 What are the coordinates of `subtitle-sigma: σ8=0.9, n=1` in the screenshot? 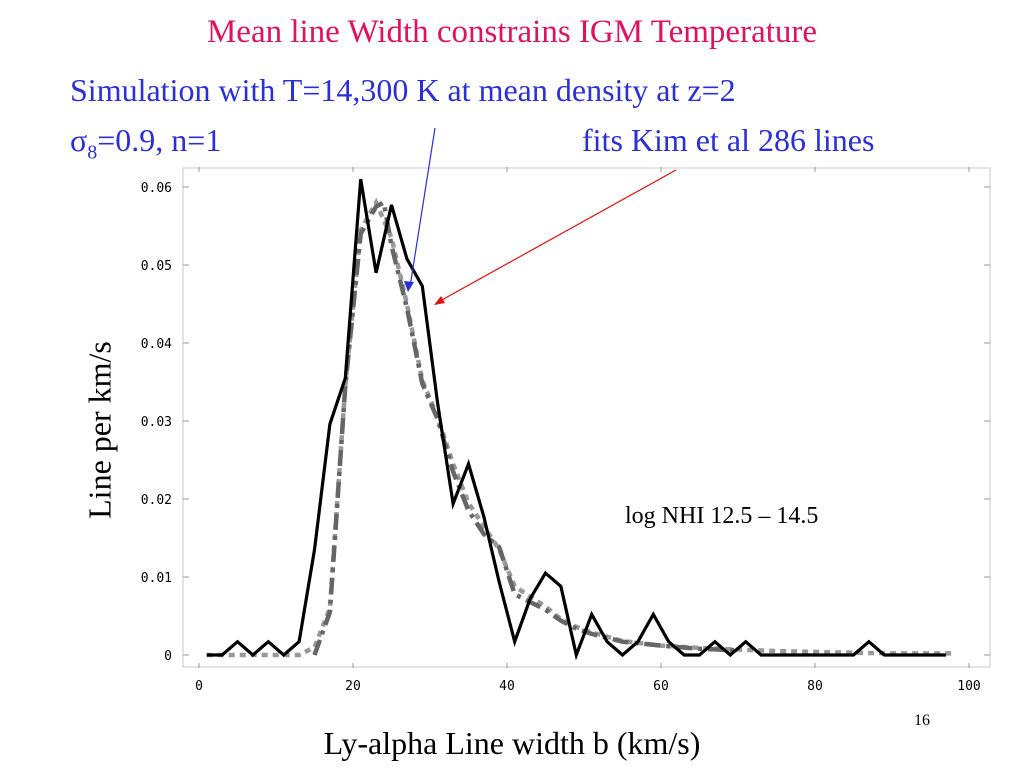 It's located at (145, 143).